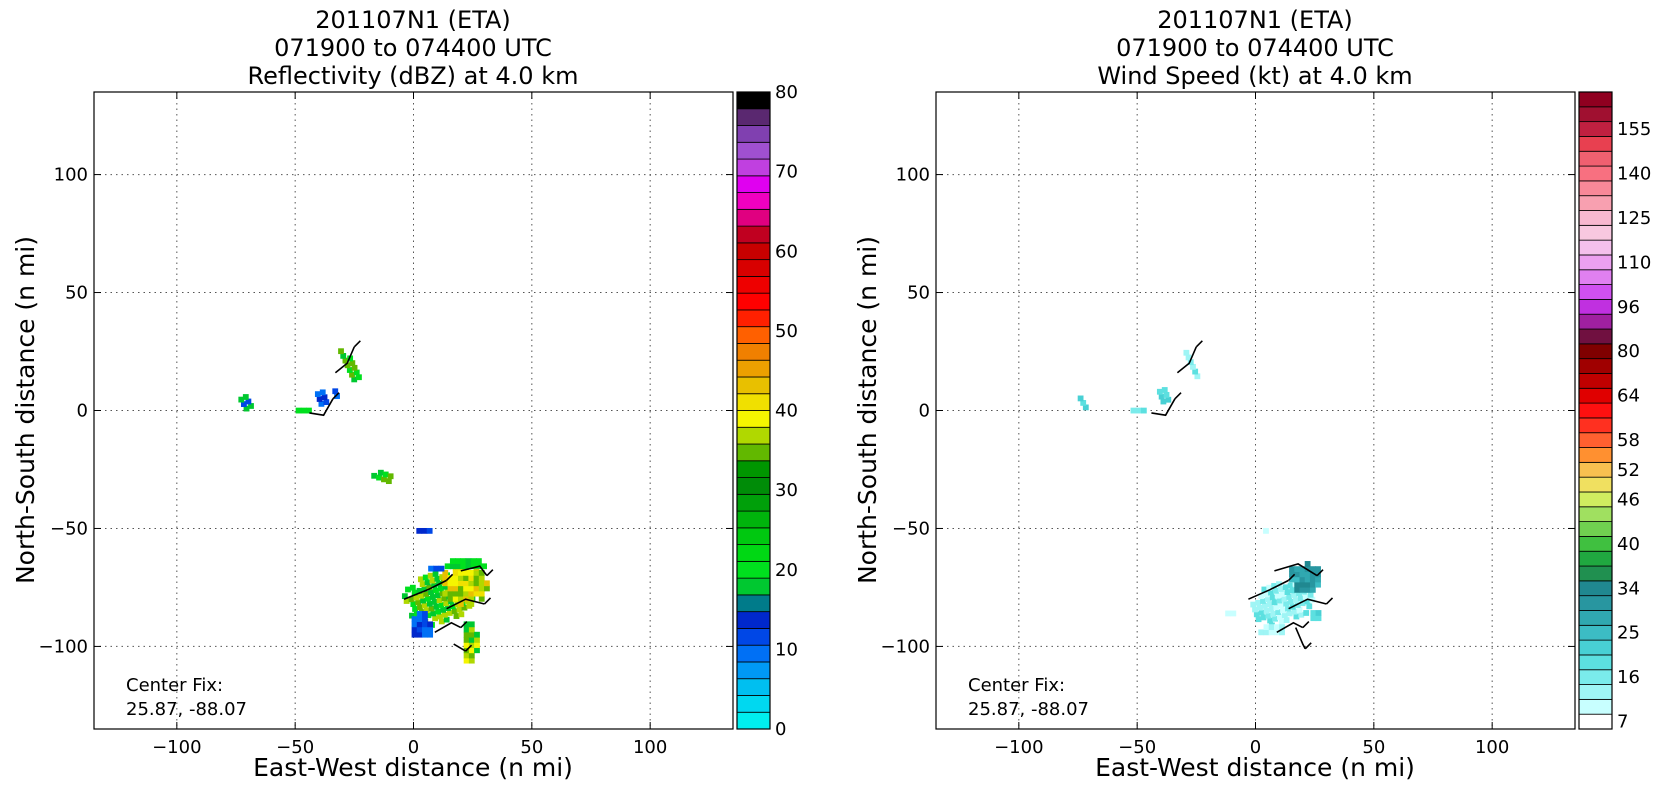 This screenshot has height=787, width=1654. Describe the element at coordinates (25, 410) in the screenshot. I see `reflectivity-y-axis-label: North-South distance (n mi)` at that location.